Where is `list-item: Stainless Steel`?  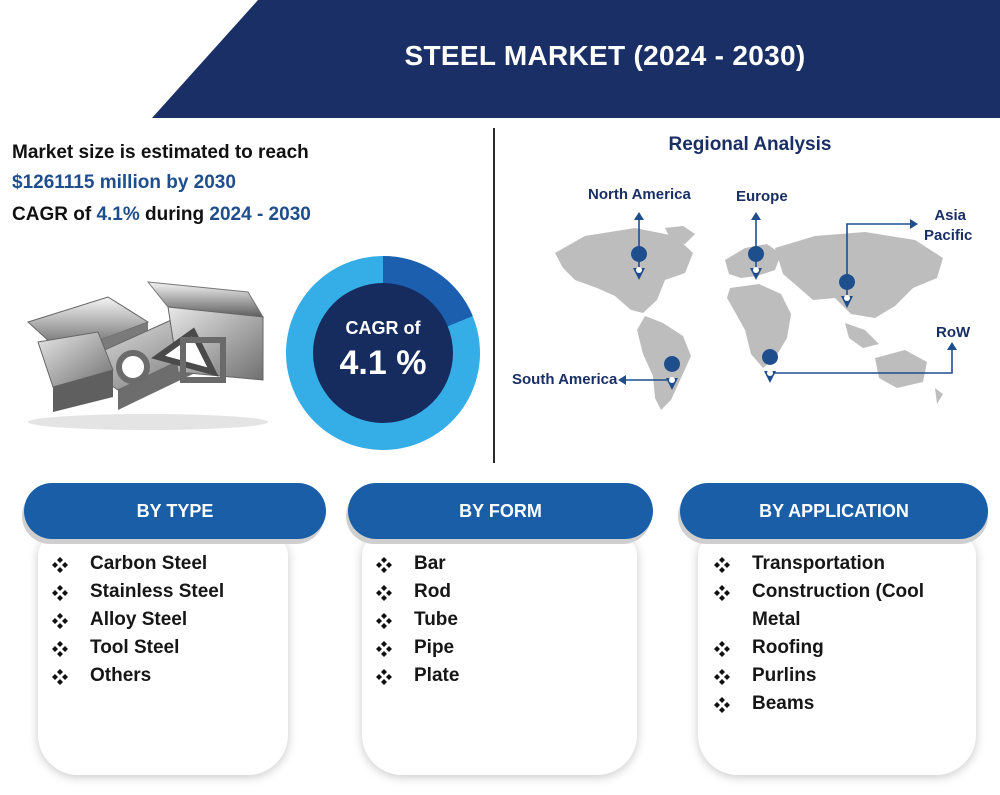
list-item: Stainless Steel is located at coordinates (138, 592).